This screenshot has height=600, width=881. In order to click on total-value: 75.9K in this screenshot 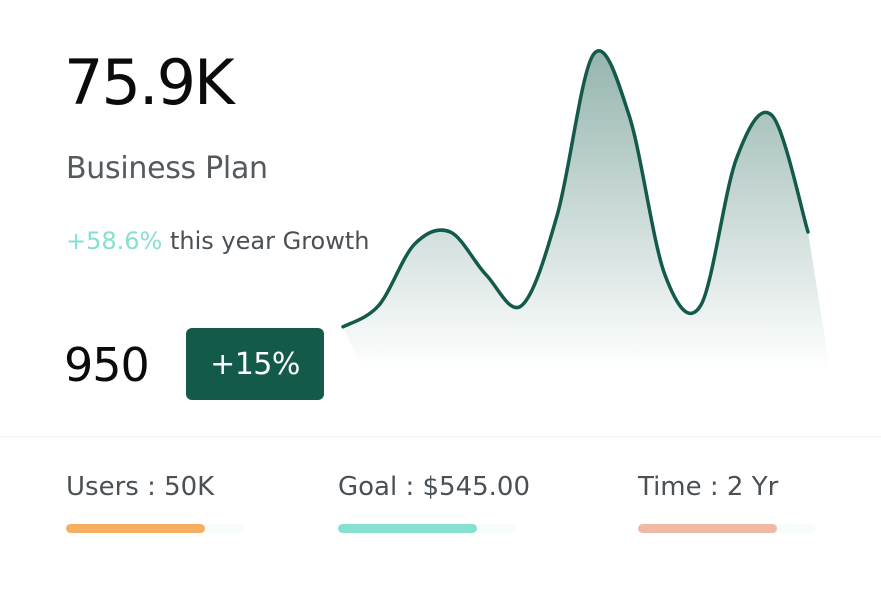, I will do `click(149, 82)`.